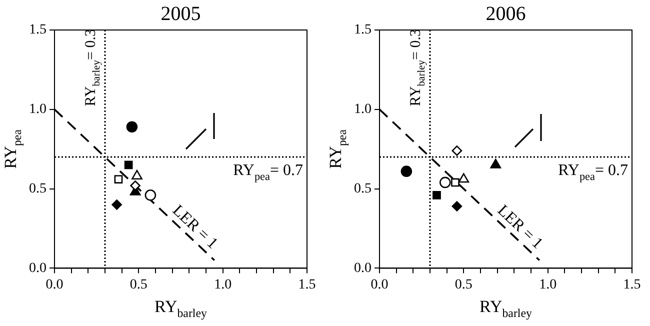  Describe the element at coordinates (506, 14) in the screenshot. I see `chart-title: 2006` at that location.